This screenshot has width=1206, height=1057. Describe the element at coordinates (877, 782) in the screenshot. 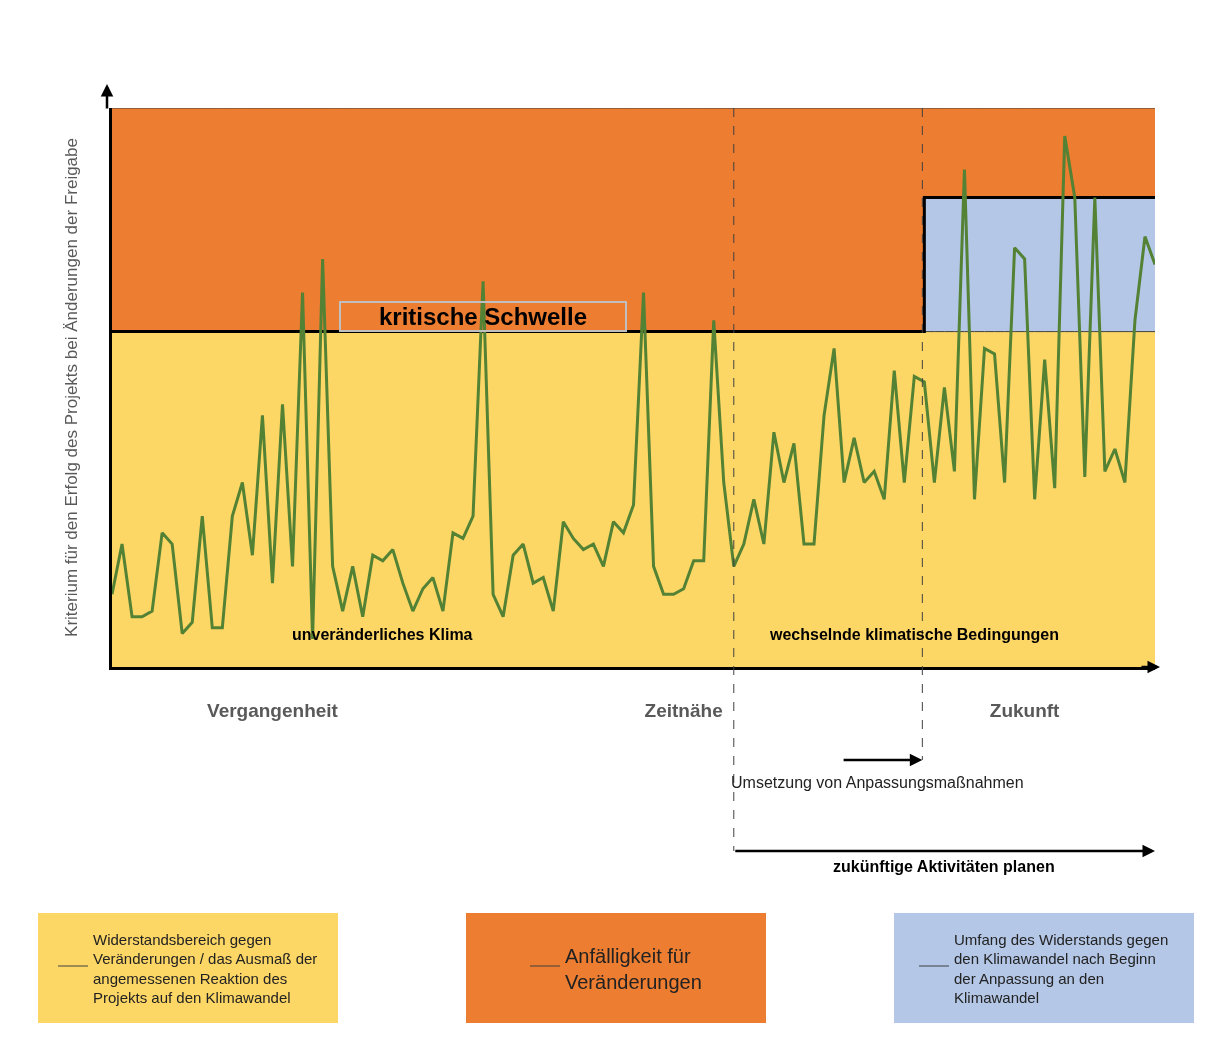

I see `text: Umsetzung von Anpassungsmaßnahmen` at that location.